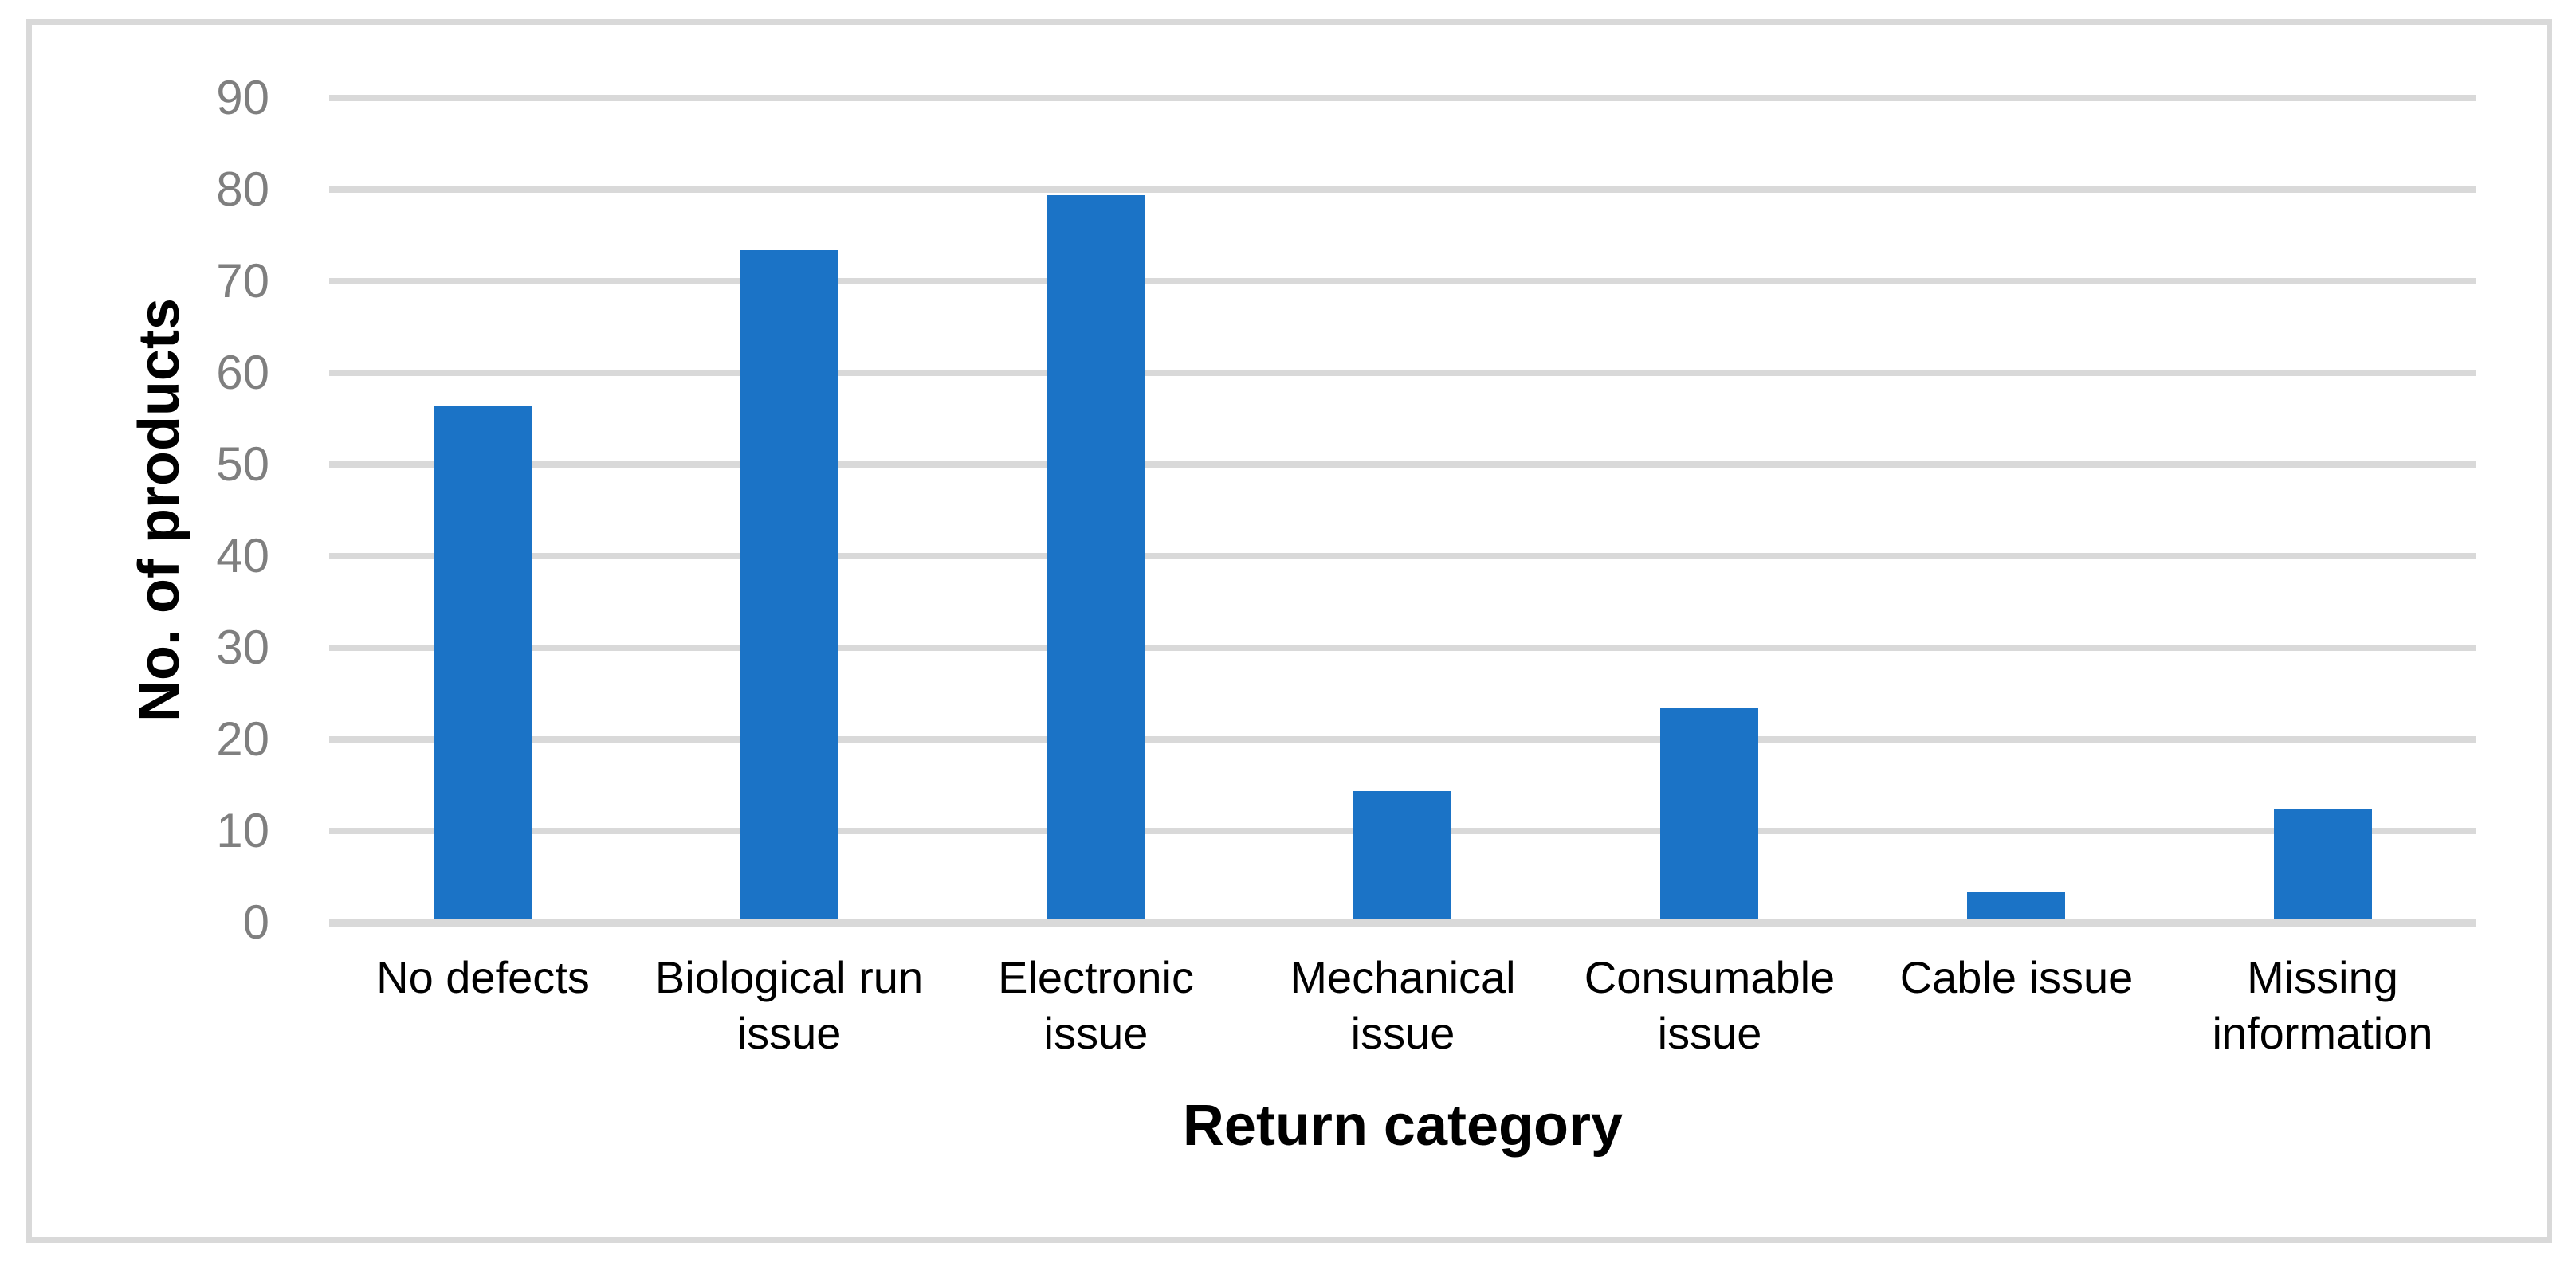 The height and width of the screenshot is (1270, 2576). What do you see at coordinates (242, 373) in the screenshot?
I see `y-tick-label-60: 60` at bounding box center [242, 373].